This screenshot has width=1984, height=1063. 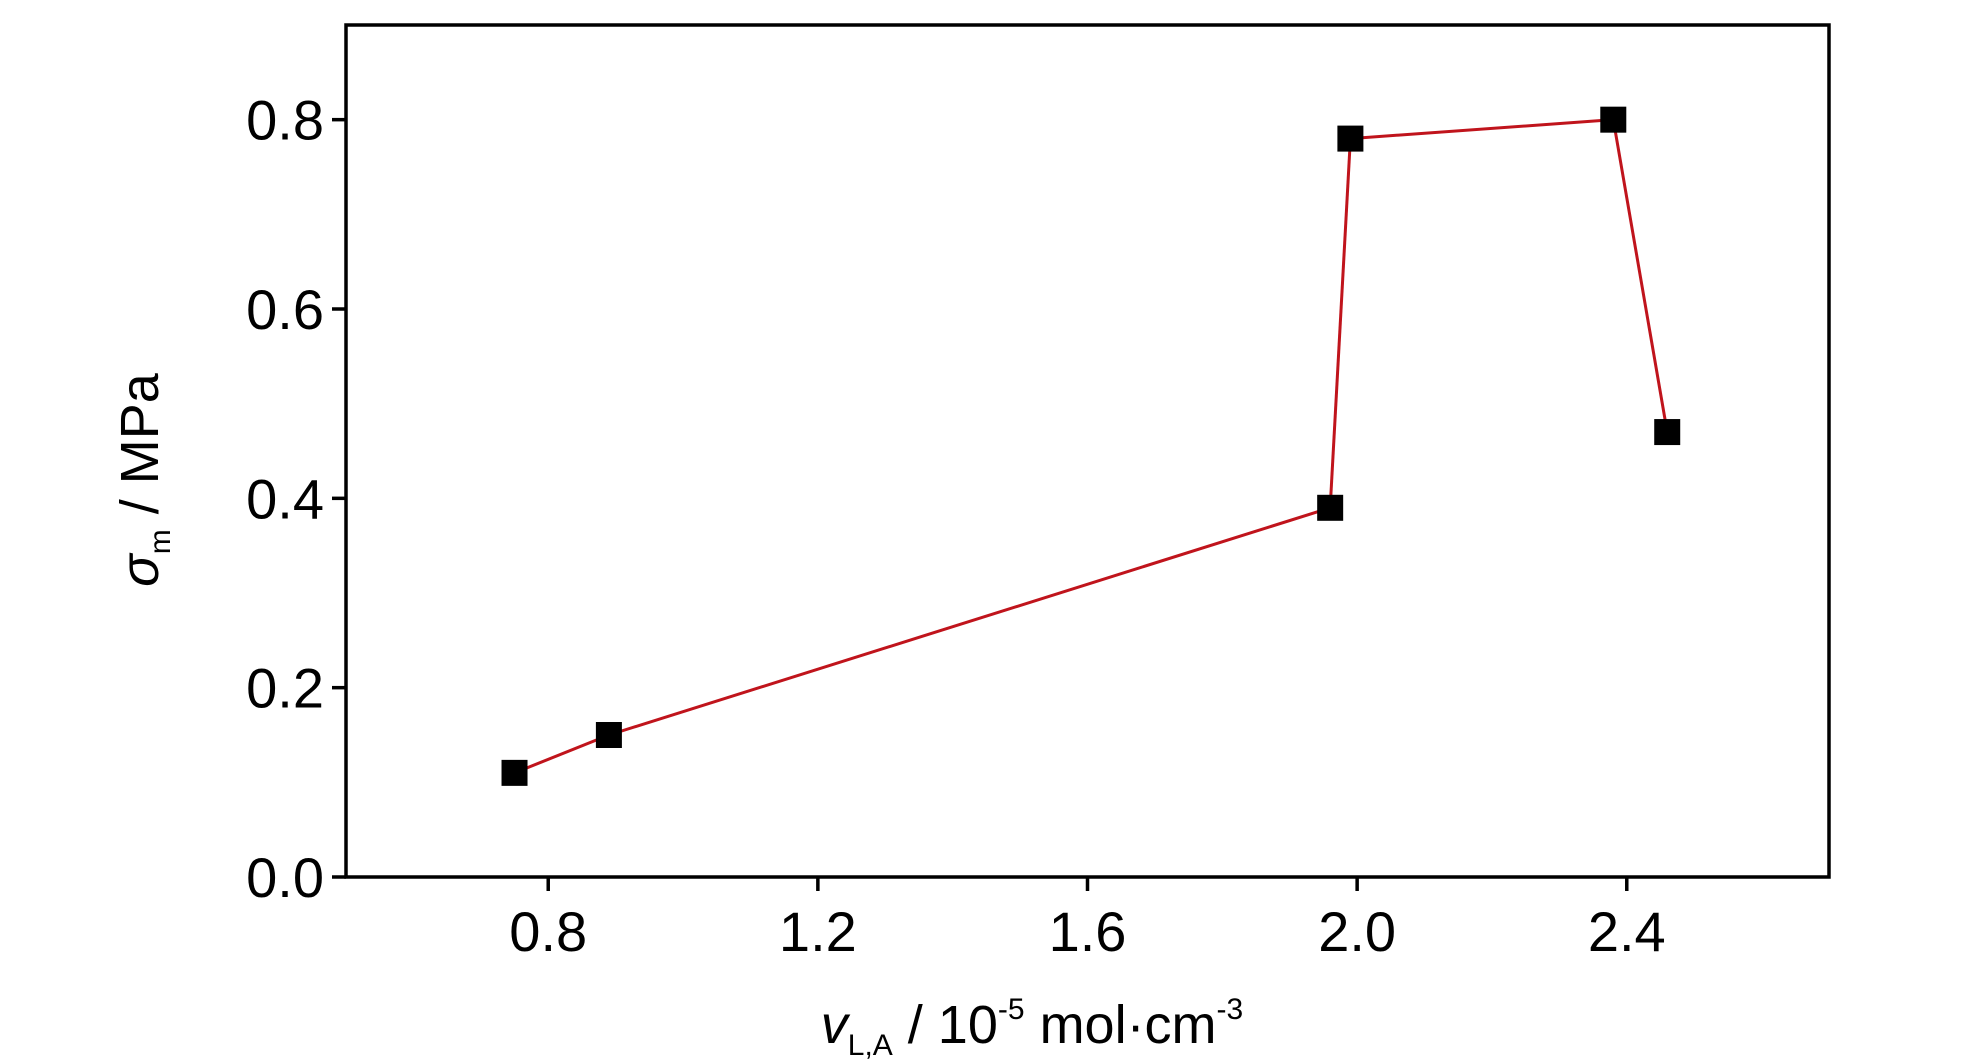 What do you see at coordinates (1088, 931) in the screenshot?
I see `x-tick-label: 1.6` at bounding box center [1088, 931].